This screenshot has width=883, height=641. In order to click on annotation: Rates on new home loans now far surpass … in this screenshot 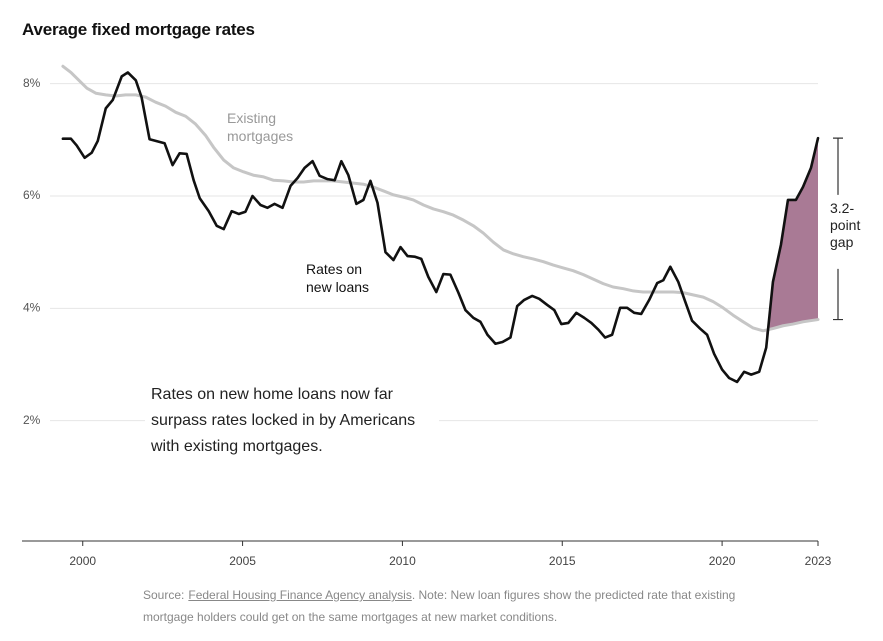, I will do `click(292, 421)`.